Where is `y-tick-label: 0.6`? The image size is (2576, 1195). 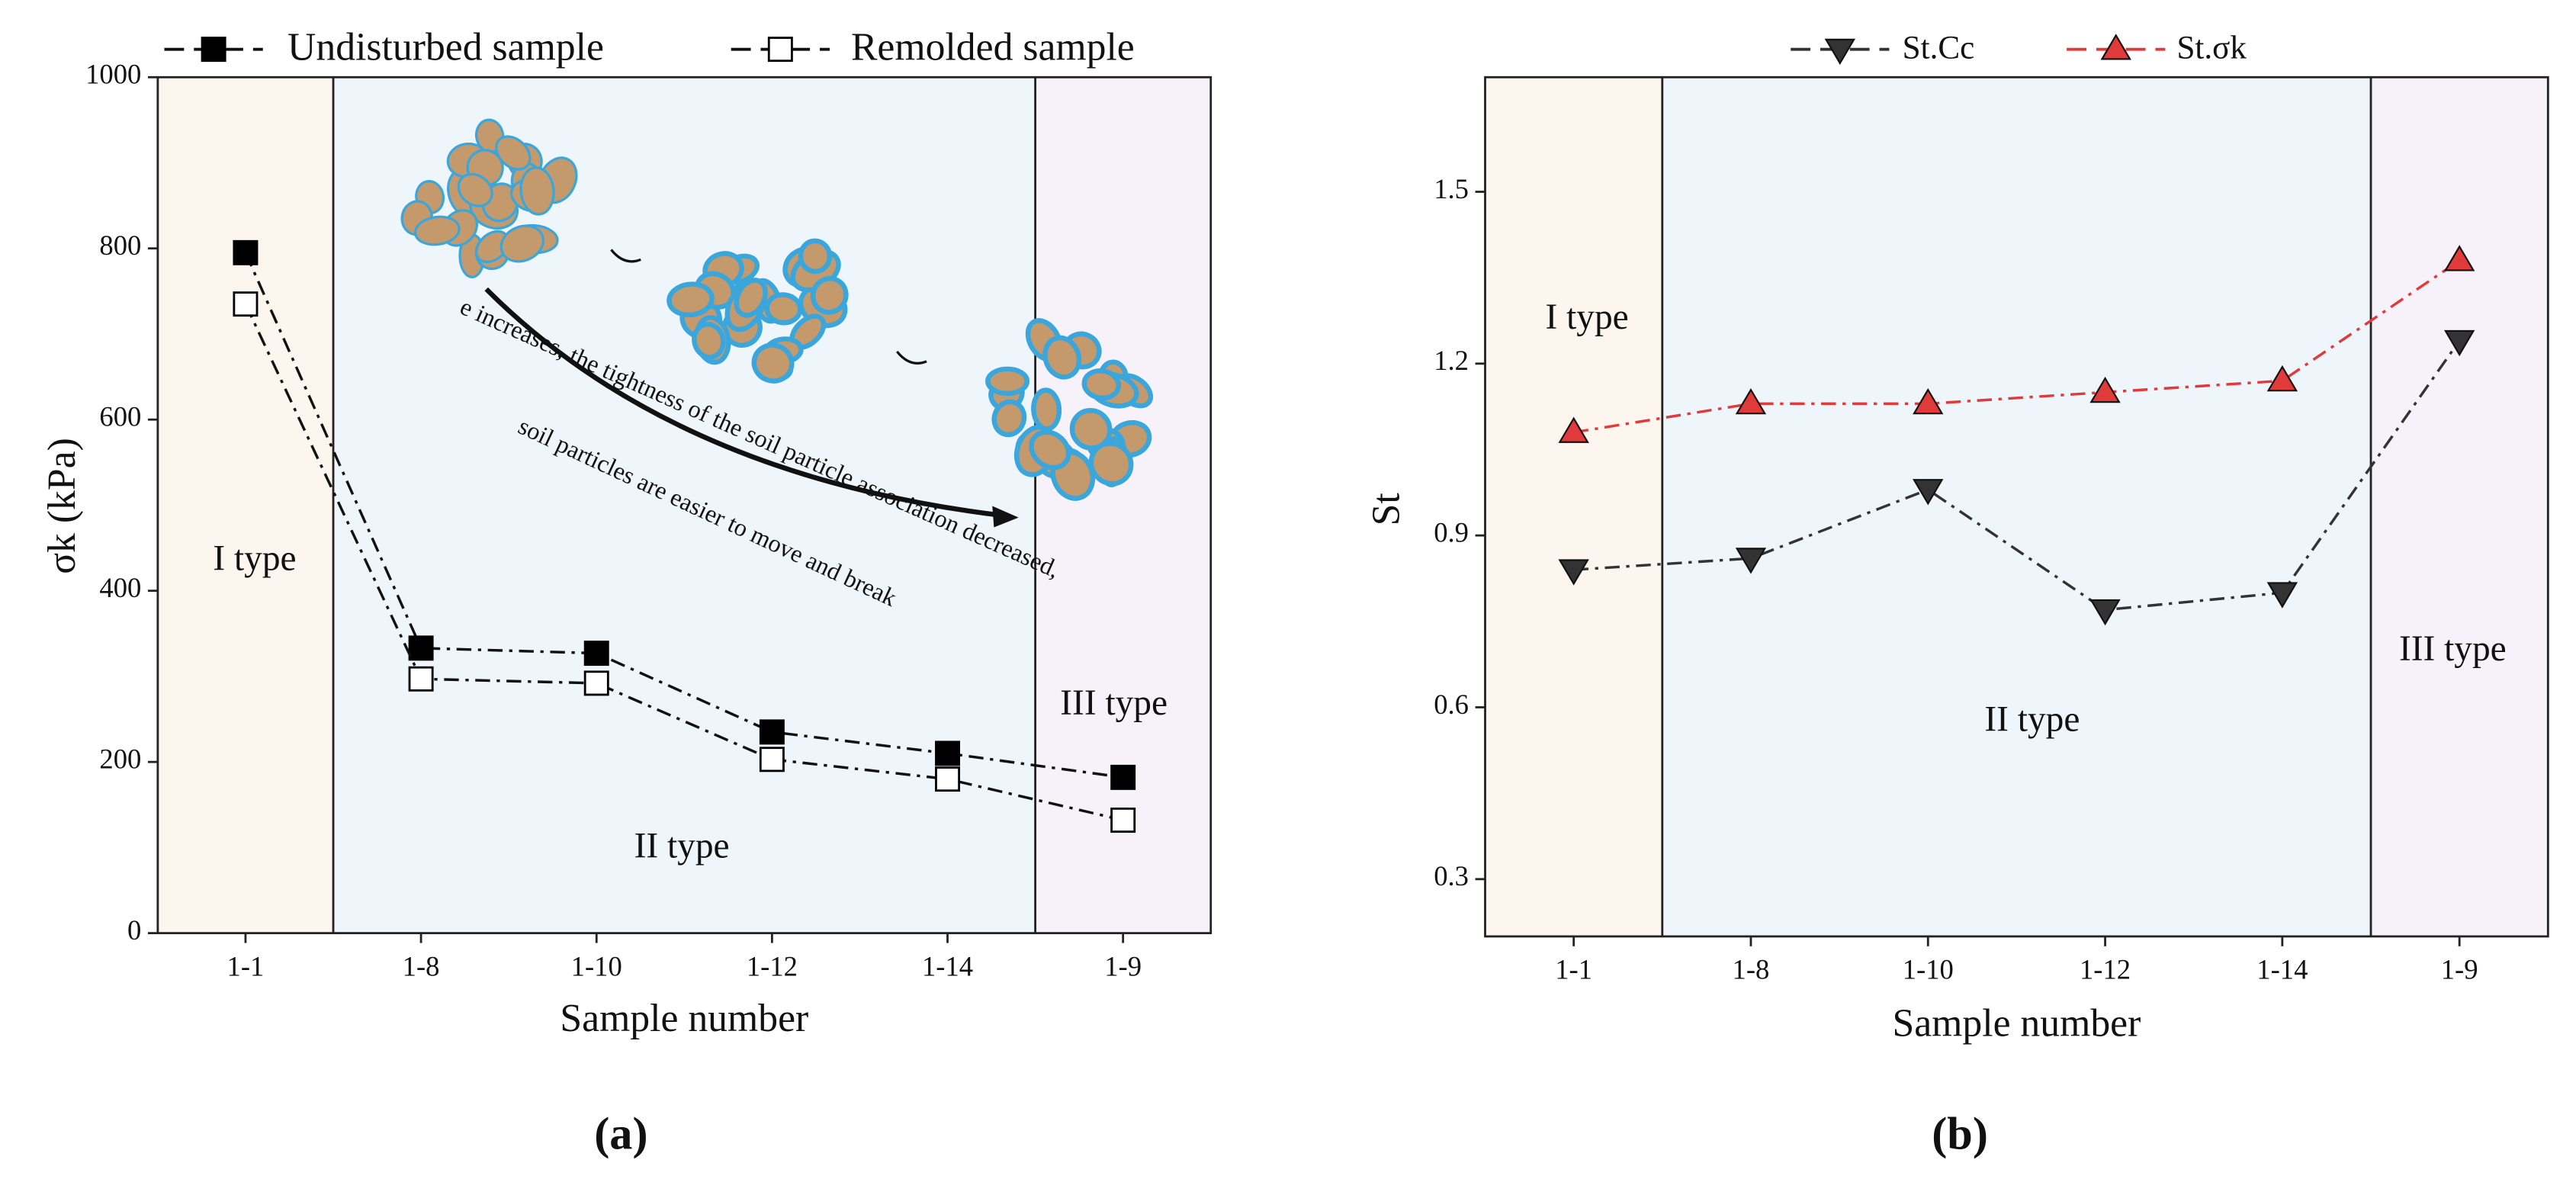 y-tick-label: 0.6 is located at coordinates (1451, 704).